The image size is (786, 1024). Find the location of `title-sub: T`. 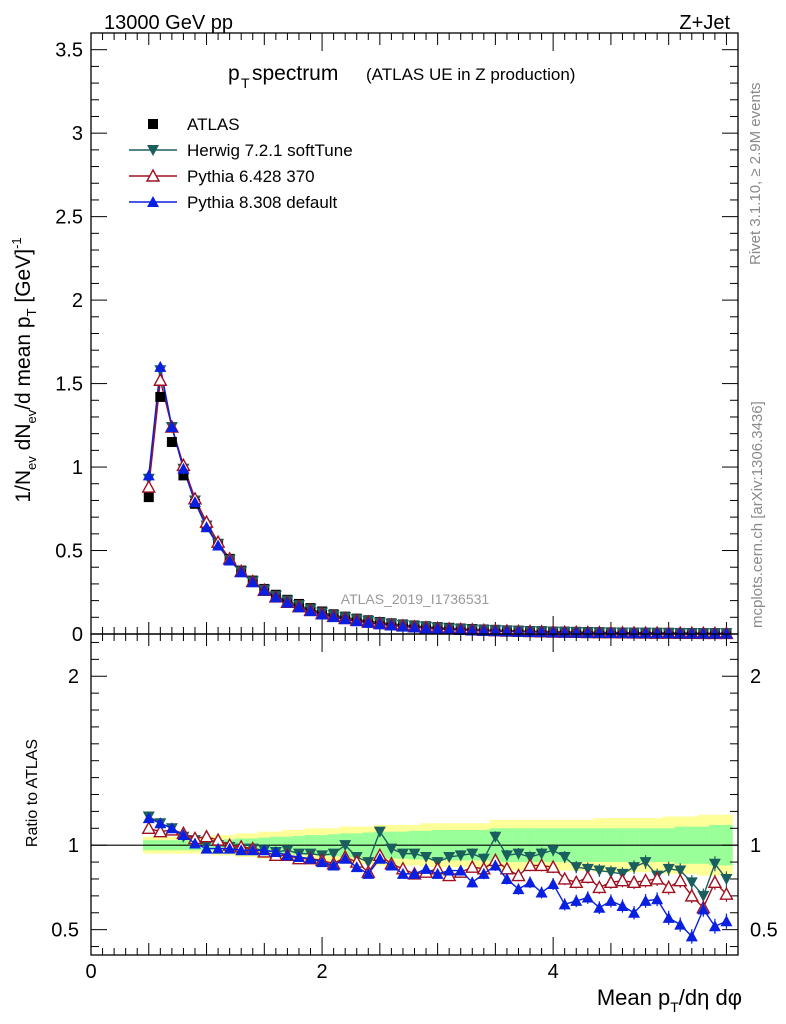

title-sub: T is located at coordinates (245, 83).